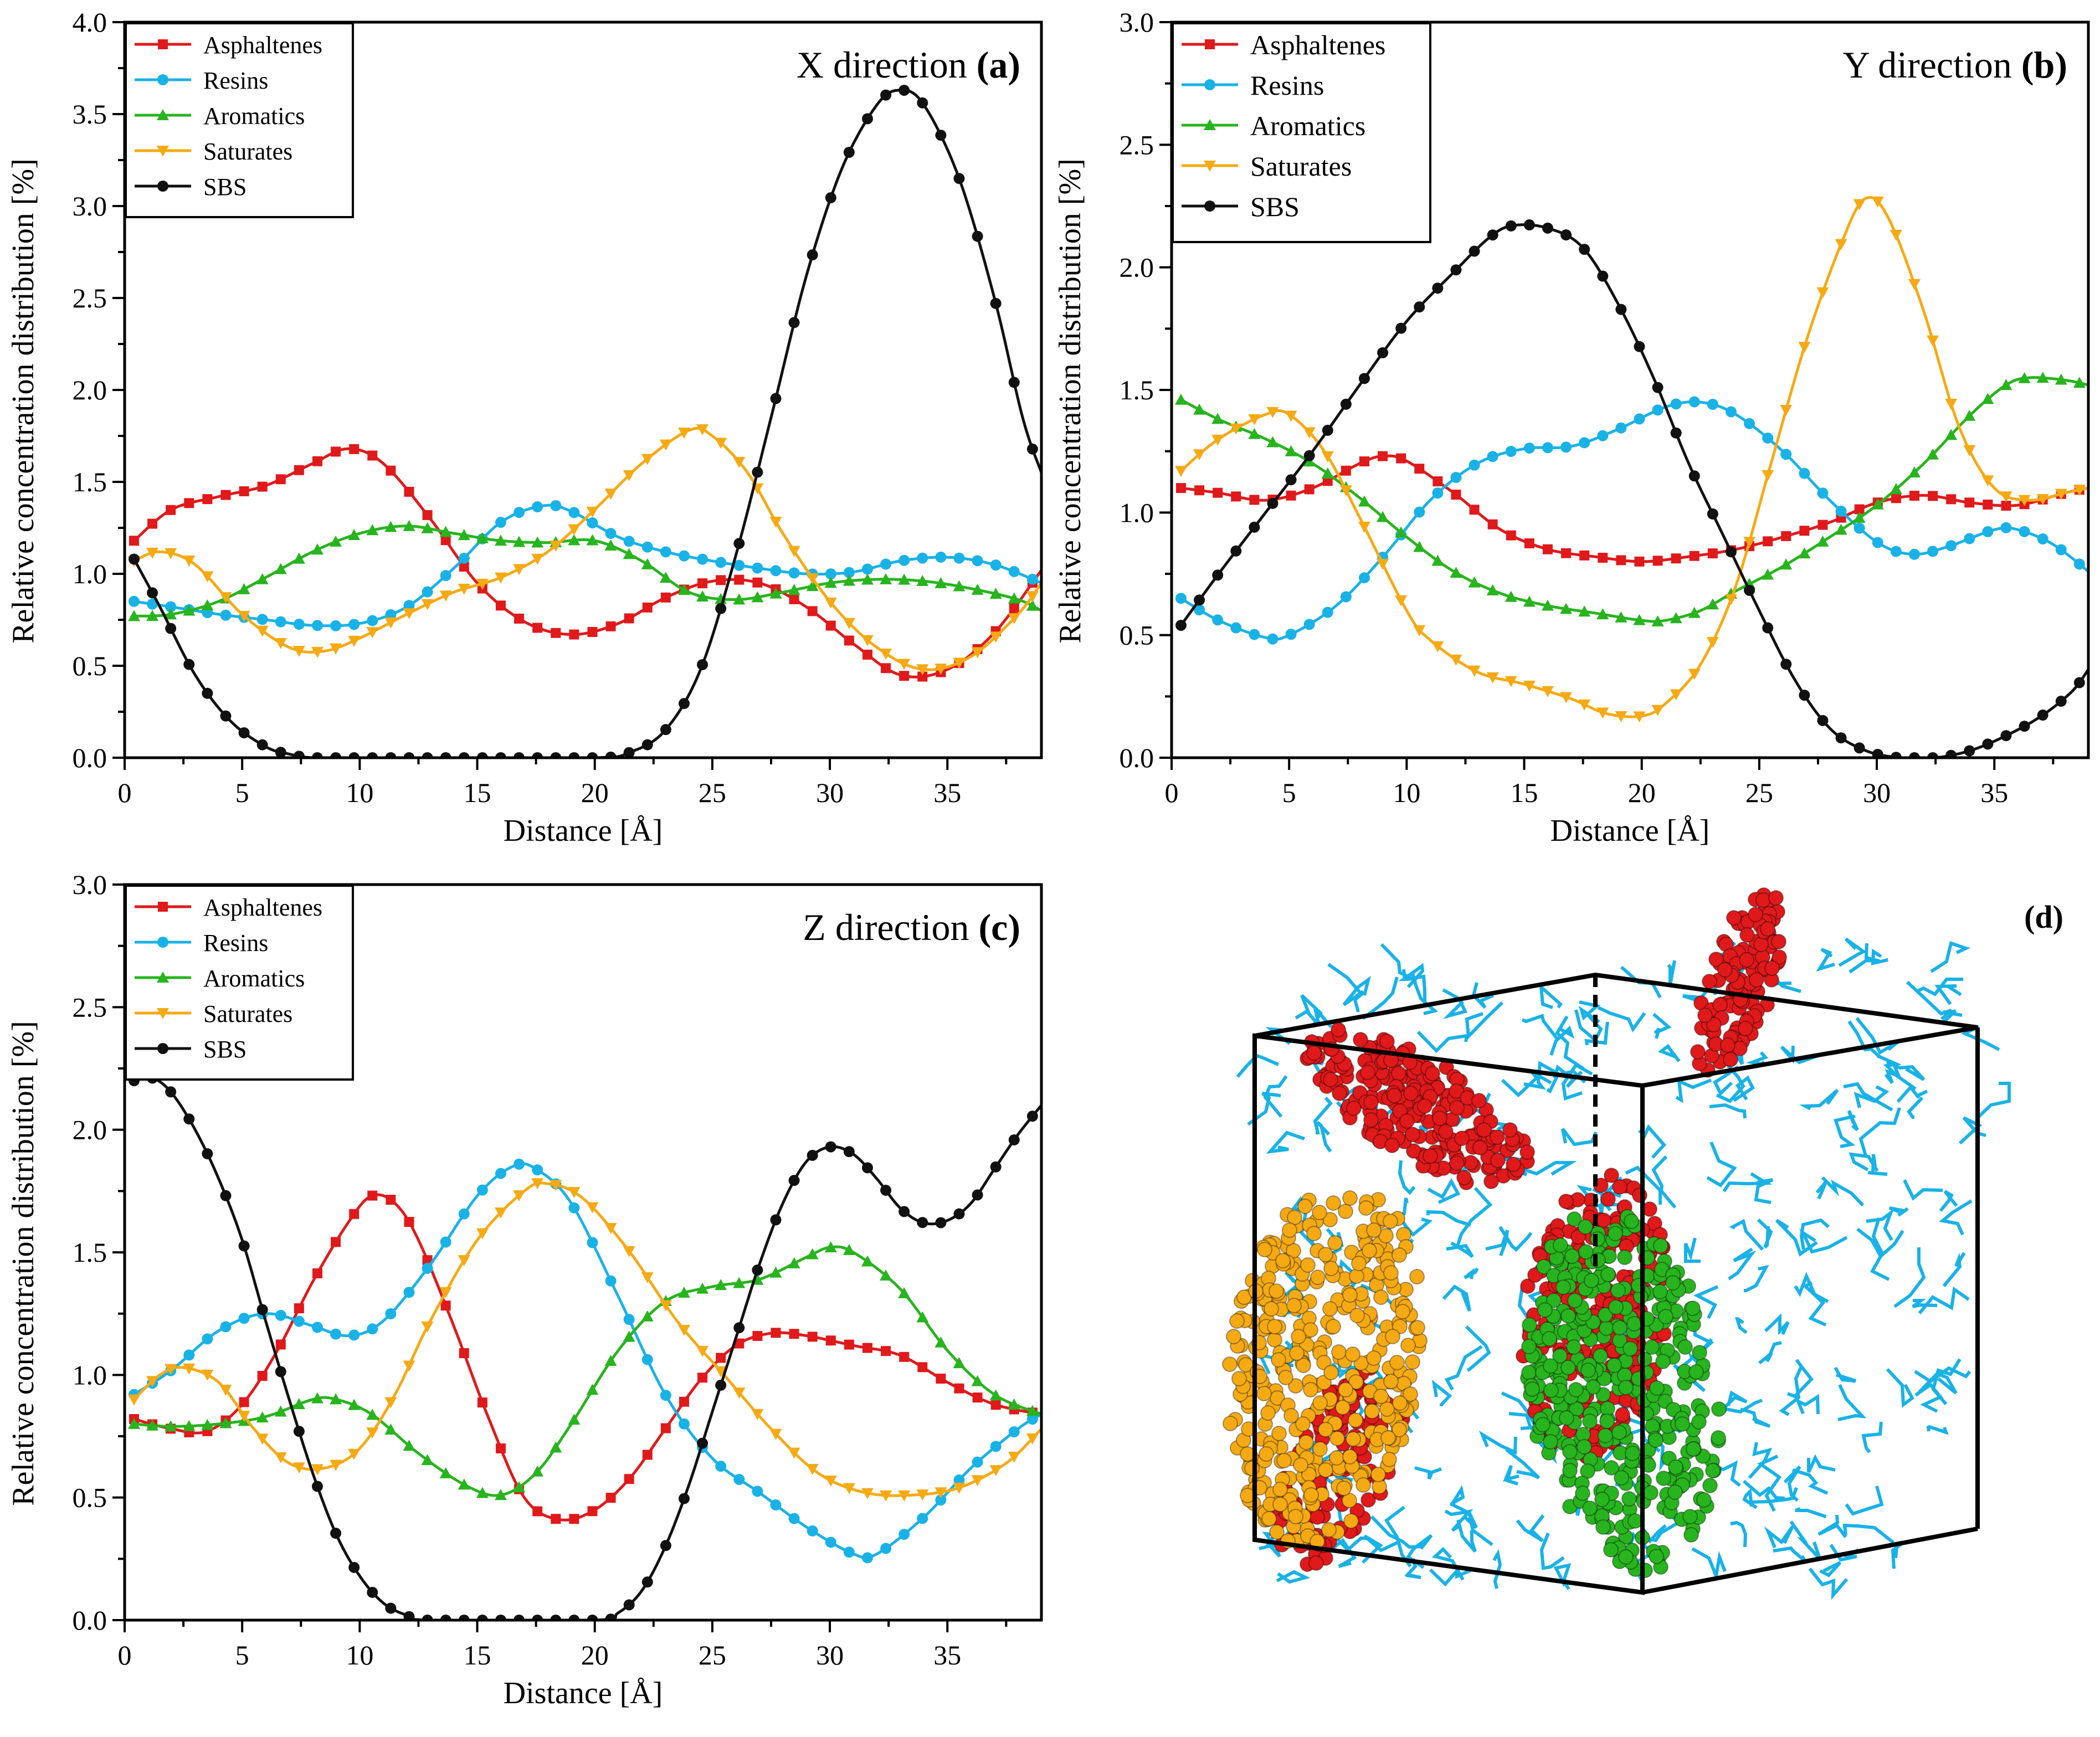  I want to click on aromatics-cluster, so click(1623, 1393).